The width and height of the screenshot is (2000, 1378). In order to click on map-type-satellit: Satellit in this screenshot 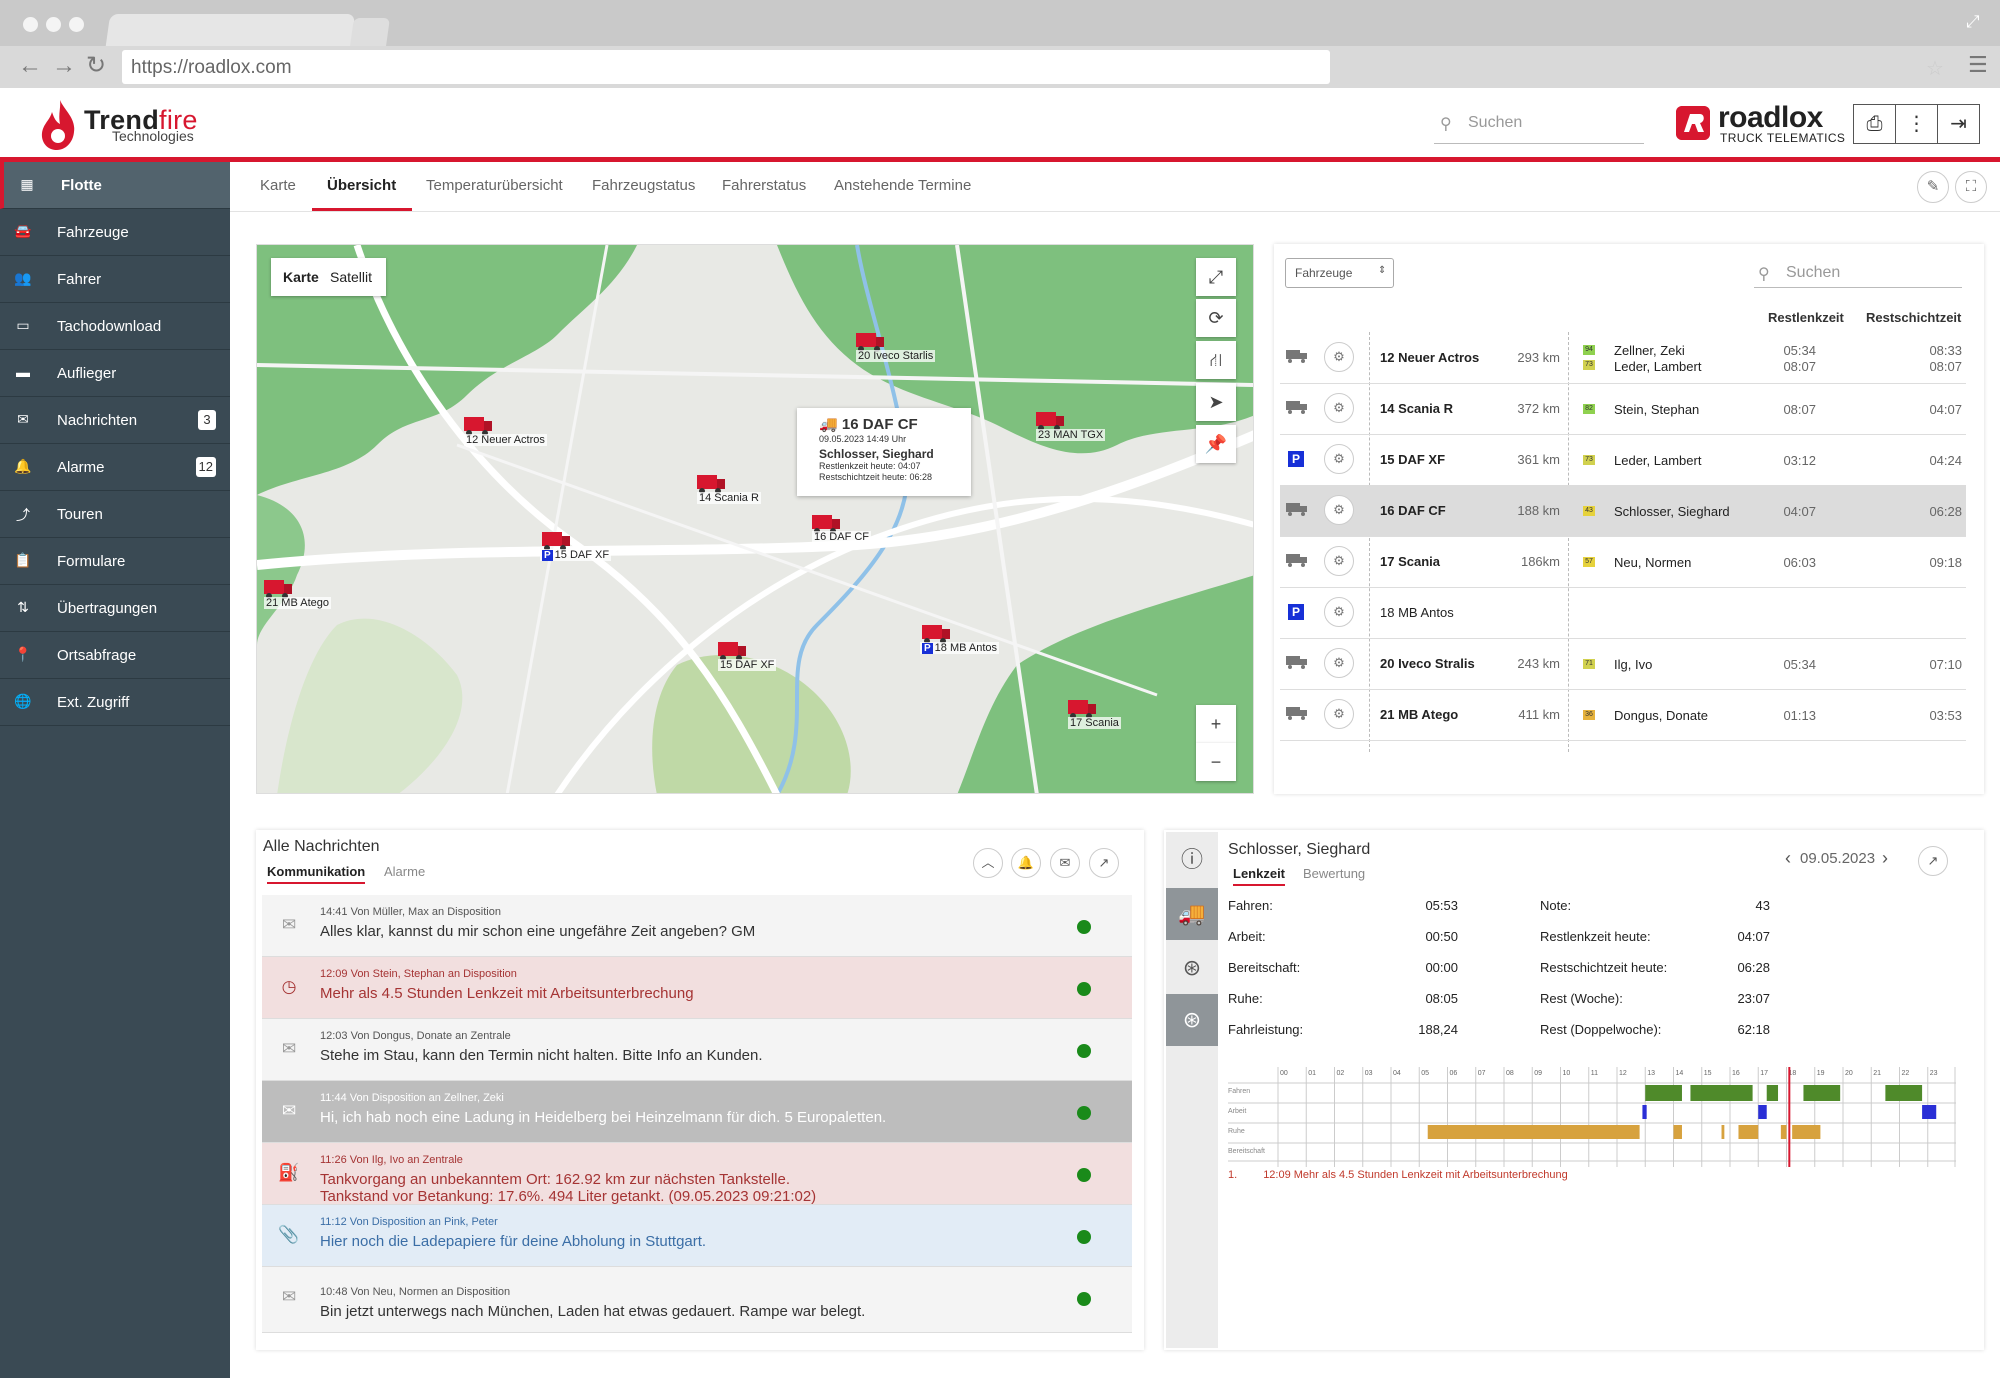, I will do `click(351, 277)`.